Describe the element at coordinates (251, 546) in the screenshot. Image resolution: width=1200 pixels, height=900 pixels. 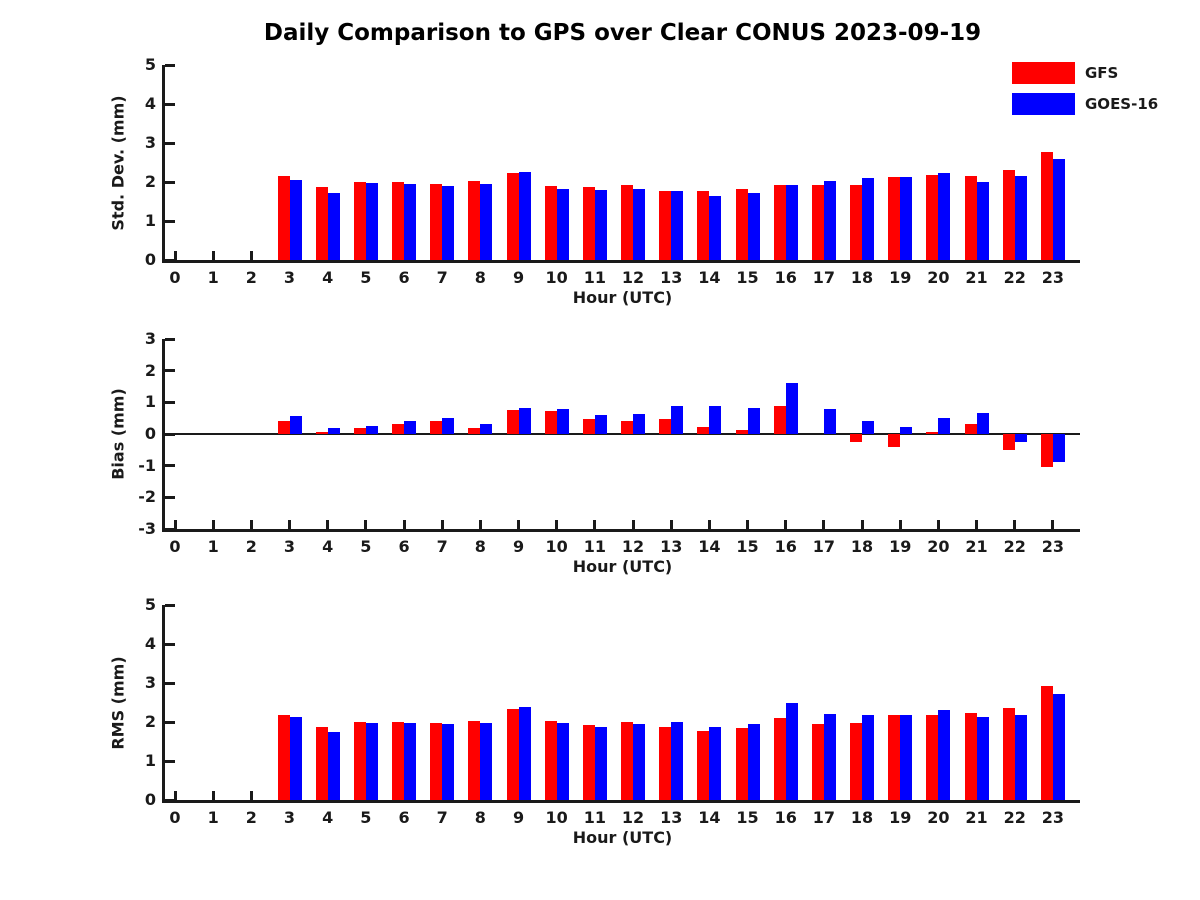
I see `x-tick-label: 2` at that location.